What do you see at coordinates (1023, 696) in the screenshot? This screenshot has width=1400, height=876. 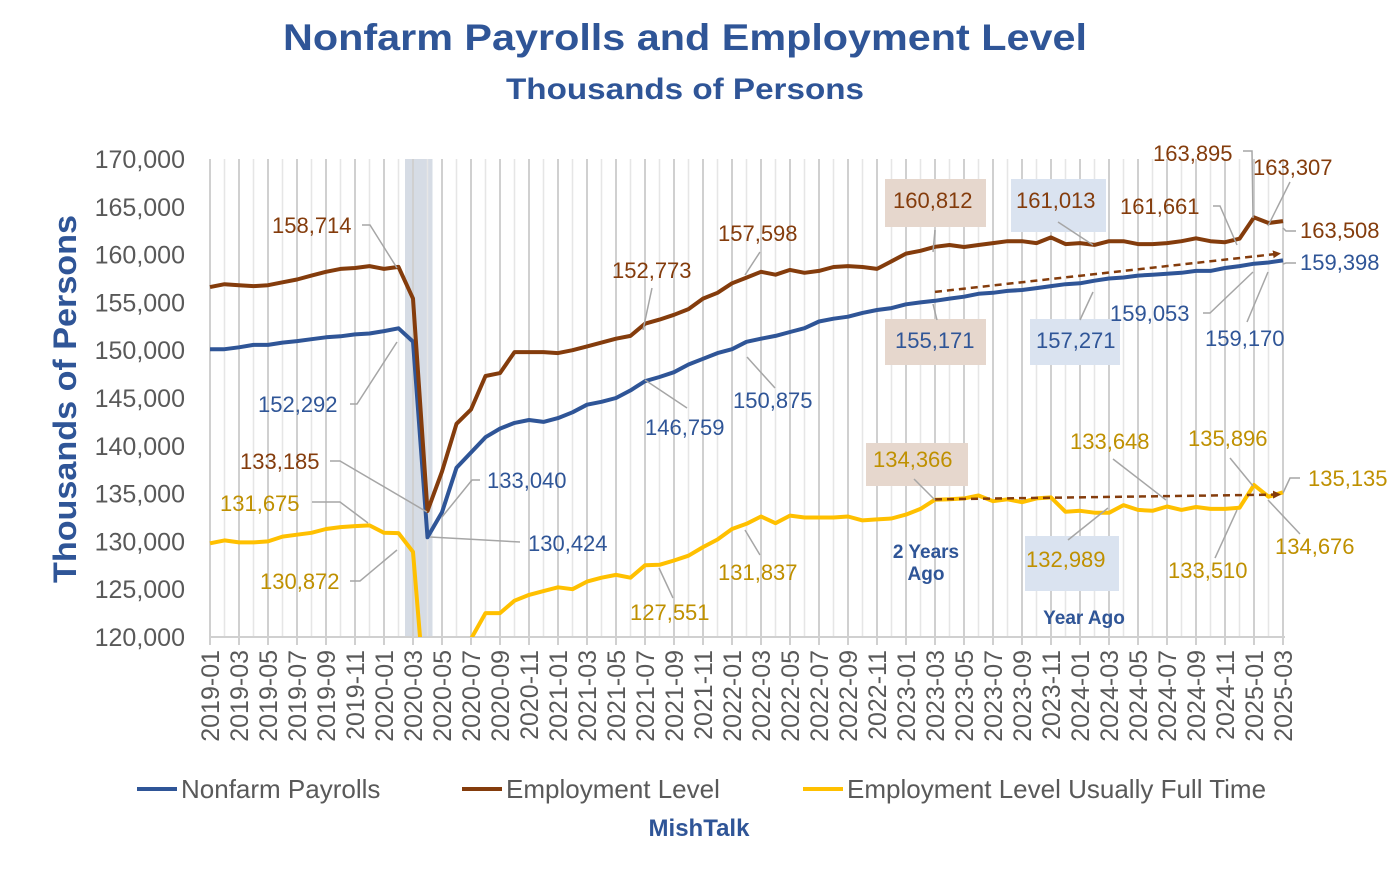 I see `x-tick-label: 2023-09` at bounding box center [1023, 696].